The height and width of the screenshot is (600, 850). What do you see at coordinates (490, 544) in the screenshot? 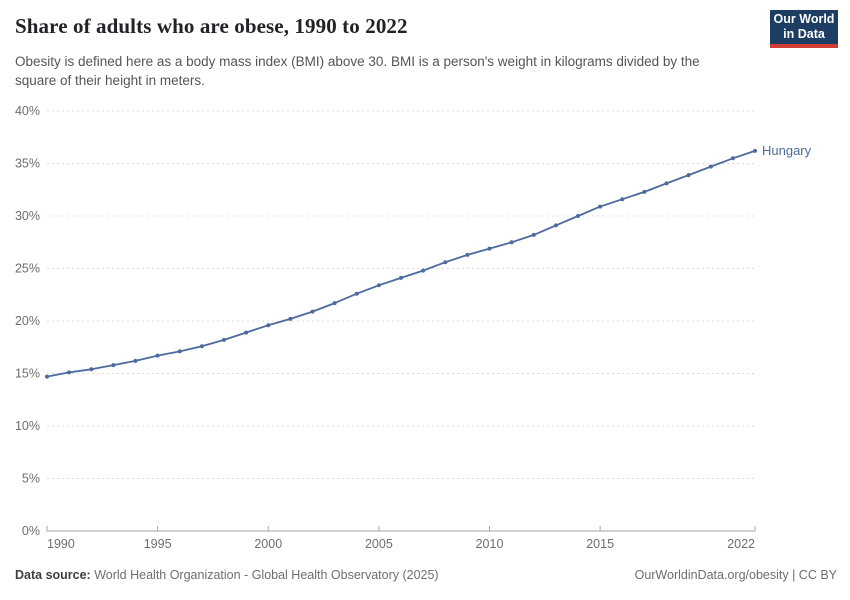
I see `x-tick-label: 2010` at bounding box center [490, 544].